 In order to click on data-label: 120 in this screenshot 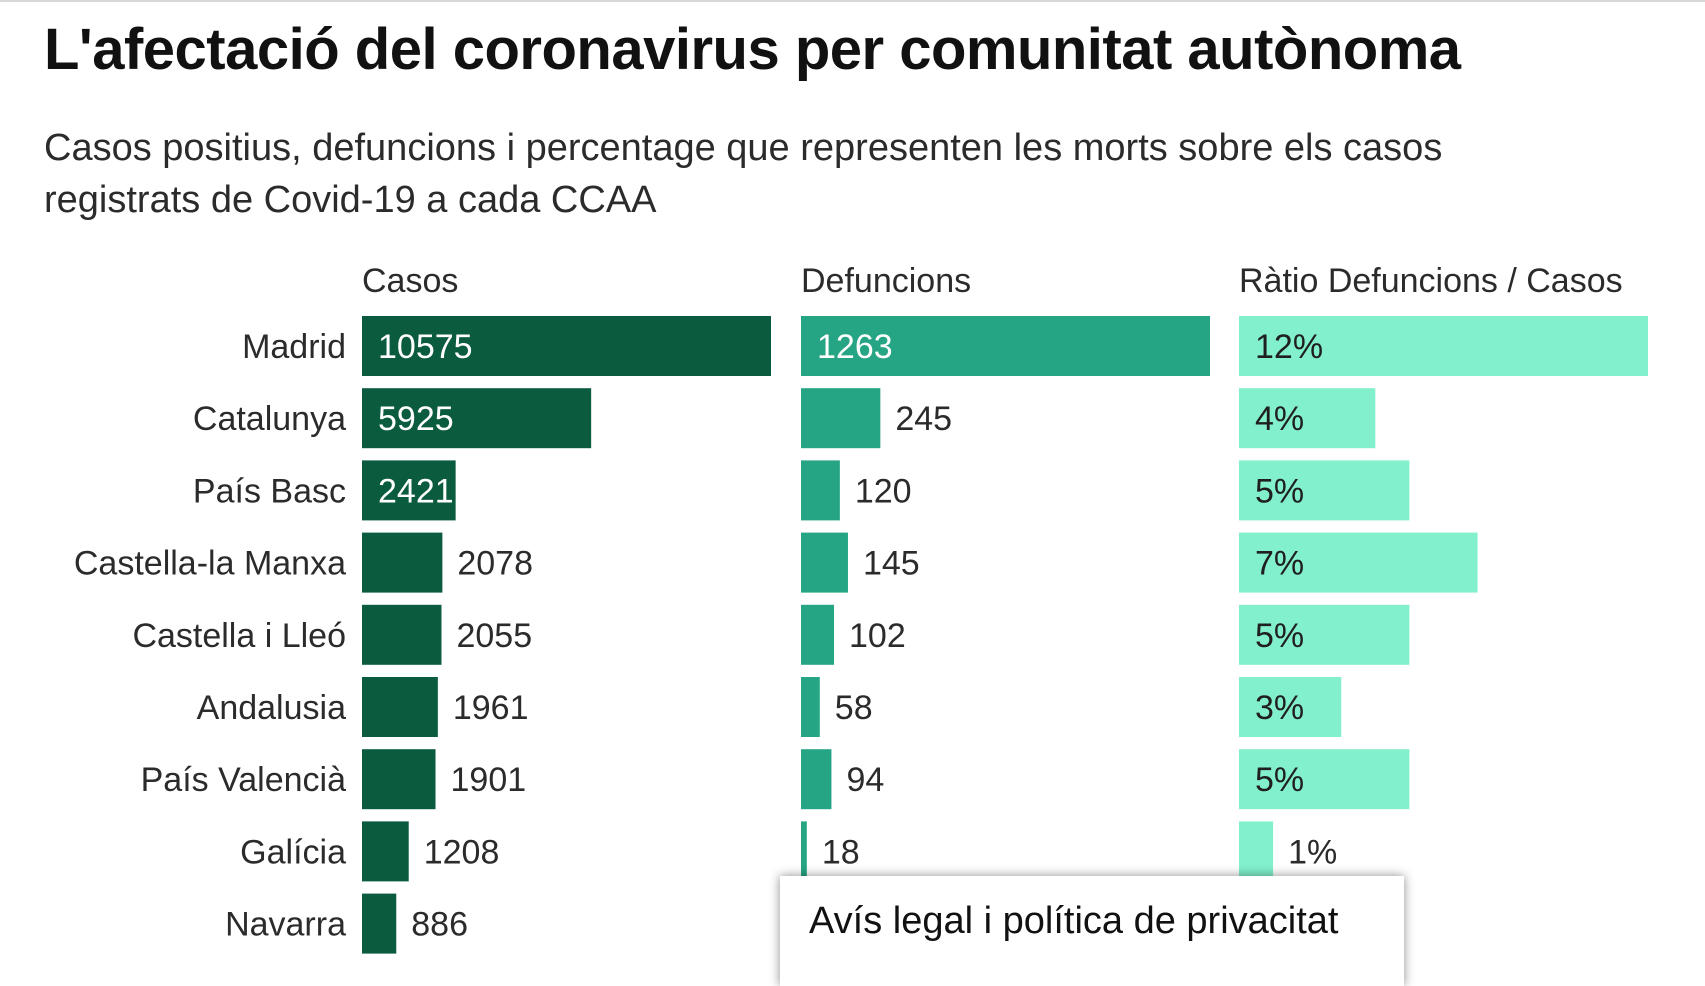, I will do `click(883, 491)`.